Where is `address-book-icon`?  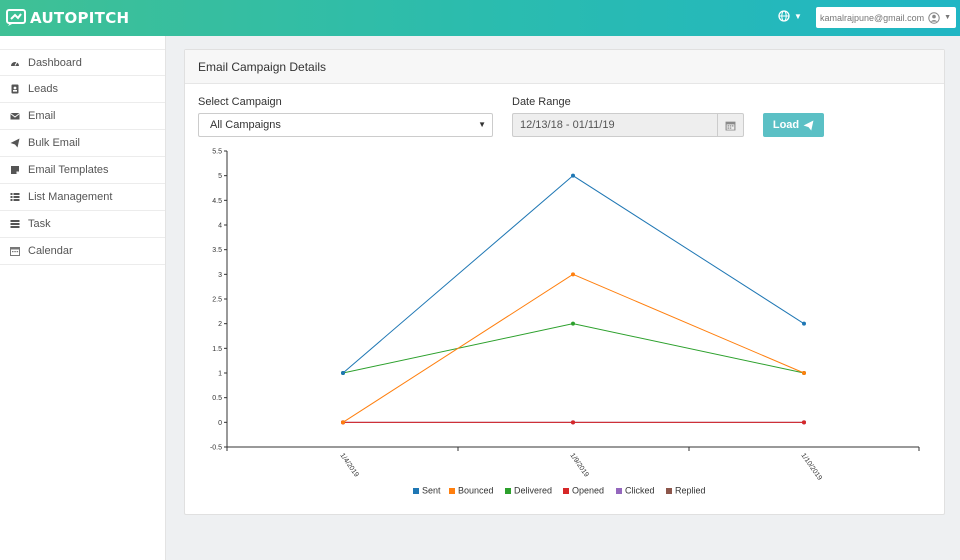
address-book-icon is located at coordinates (15, 89).